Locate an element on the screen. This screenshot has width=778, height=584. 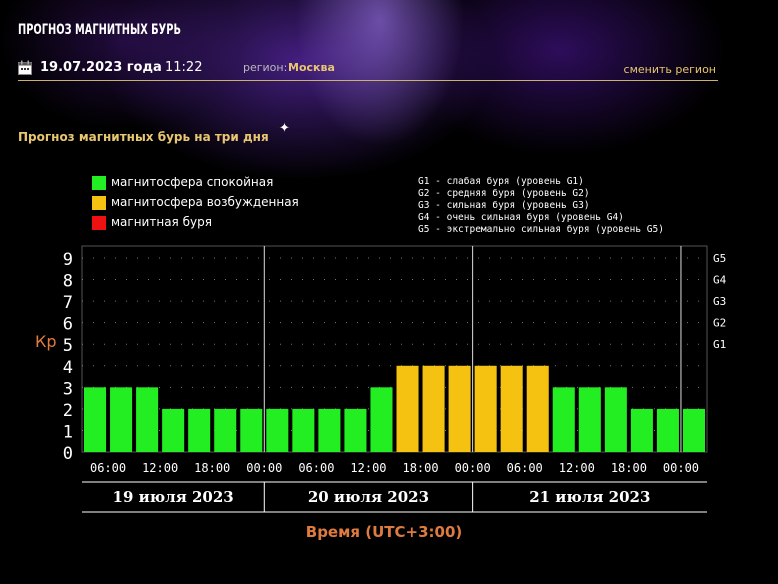
legend-item-storm: магнитная буря is located at coordinates (207, 223).